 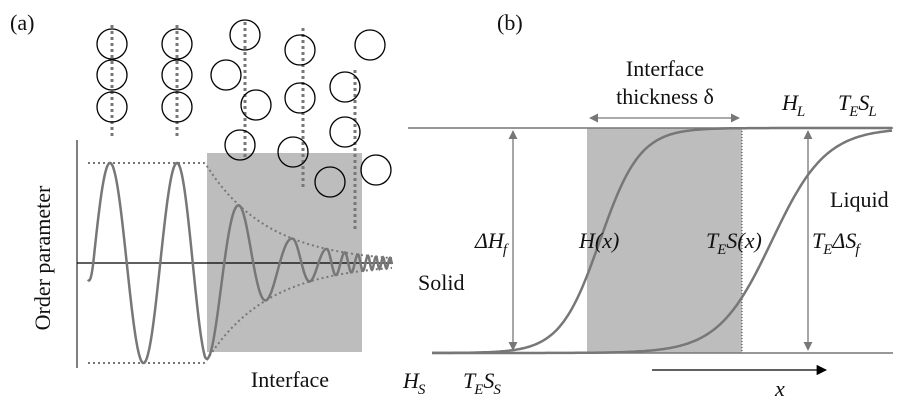 I want to click on phase-label: Liquid, so click(x=859, y=199).